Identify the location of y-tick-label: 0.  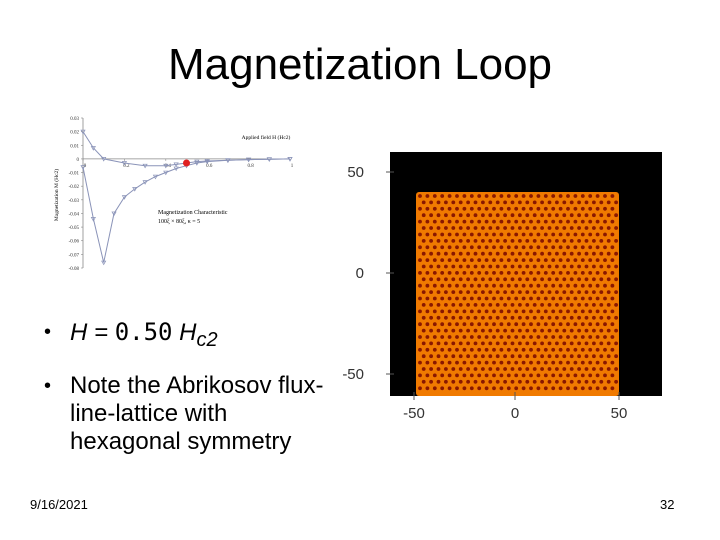
(78, 160).